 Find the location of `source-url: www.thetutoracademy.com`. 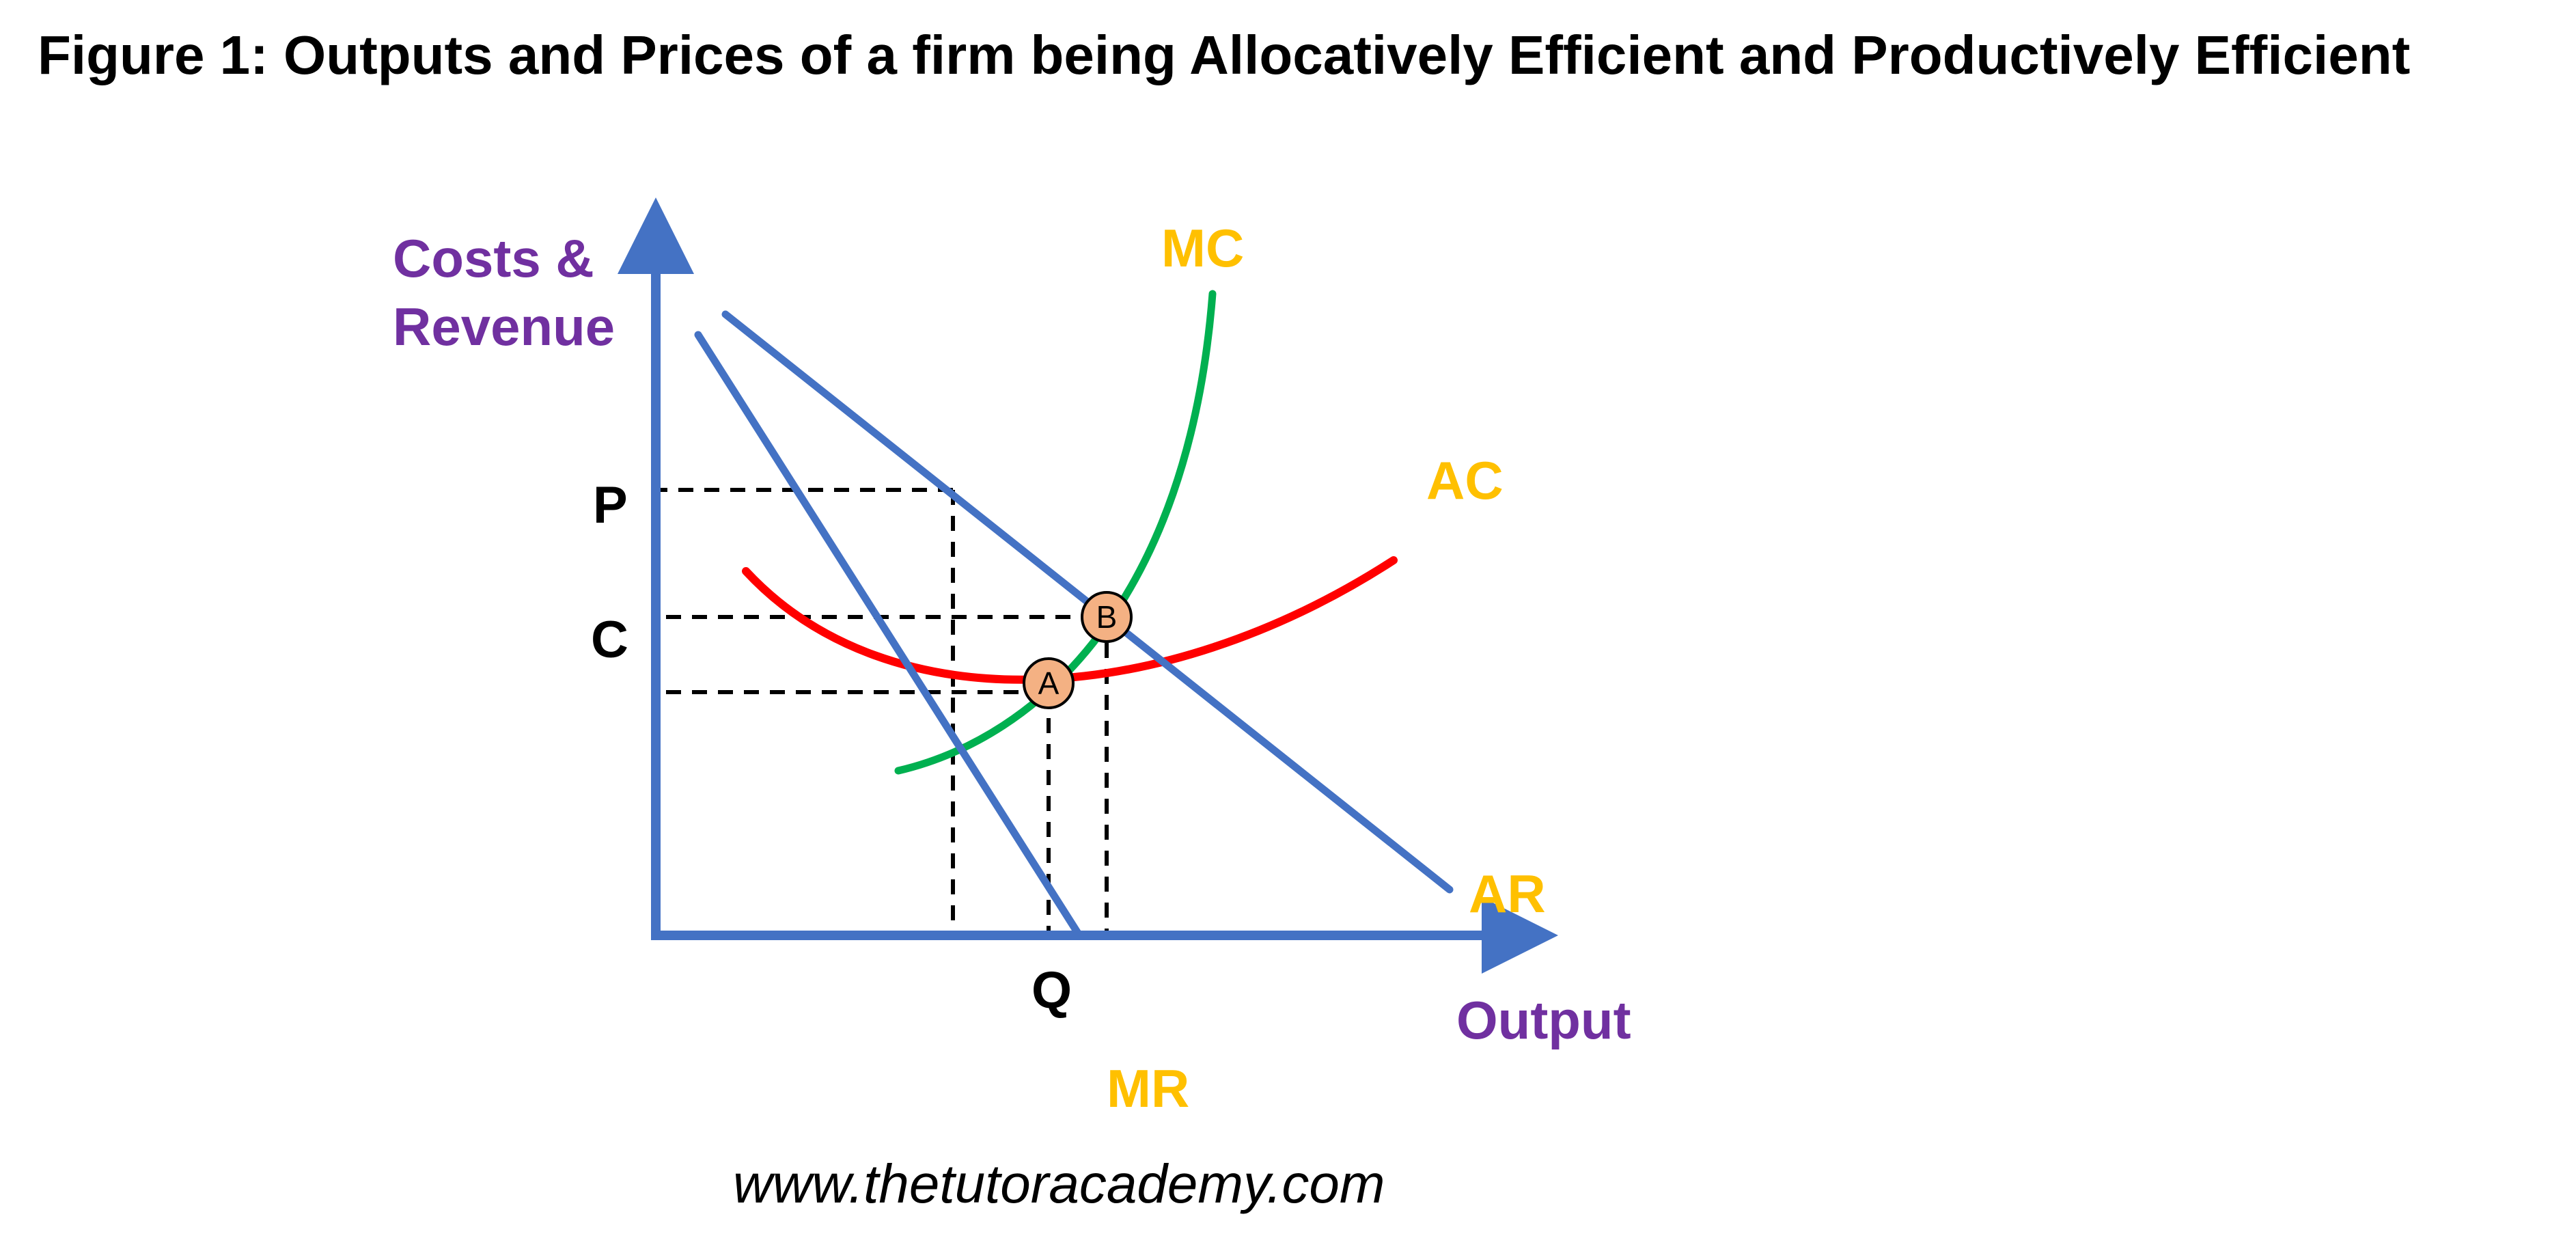

source-url: www.thetutoracademy.com is located at coordinates (1059, 1183).